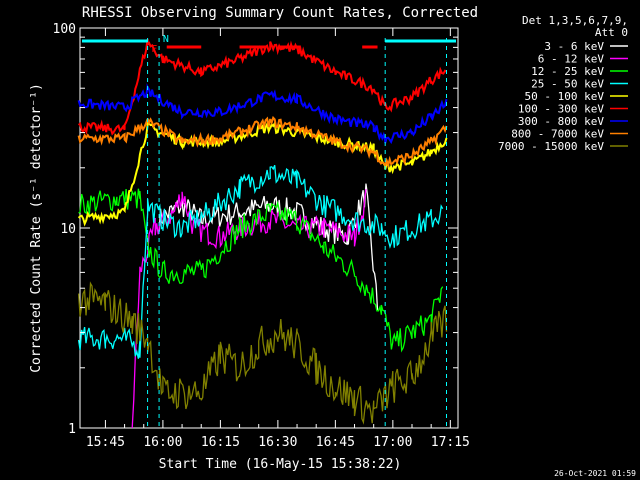  What do you see at coordinates (277, 442) in the screenshot?
I see `x-tick-label: 16:30` at bounding box center [277, 442].